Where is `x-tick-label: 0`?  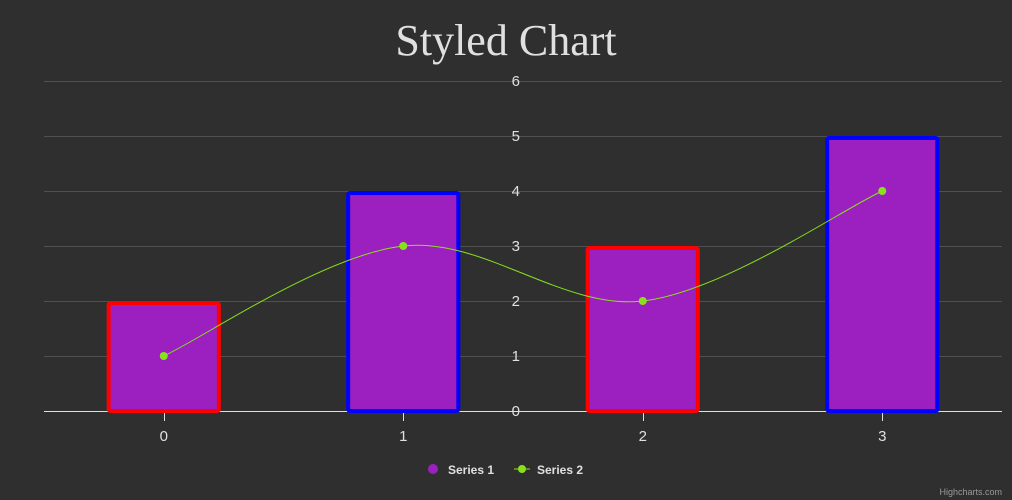
x-tick-label: 0 is located at coordinates (164, 436).